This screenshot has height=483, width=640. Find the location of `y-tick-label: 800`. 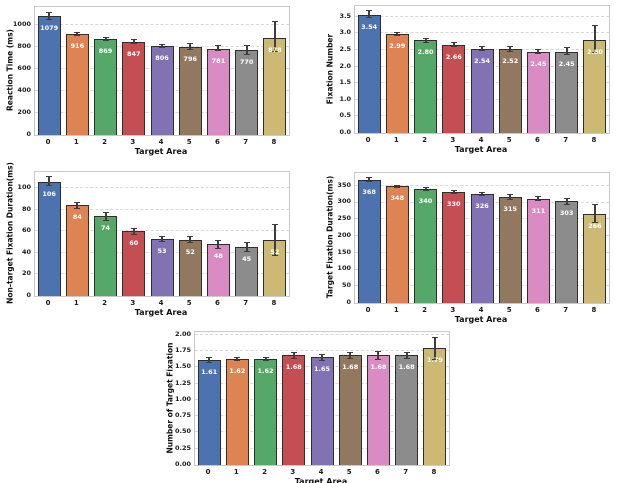

y-tick-label: 800 is located at coordinates (24, 45).